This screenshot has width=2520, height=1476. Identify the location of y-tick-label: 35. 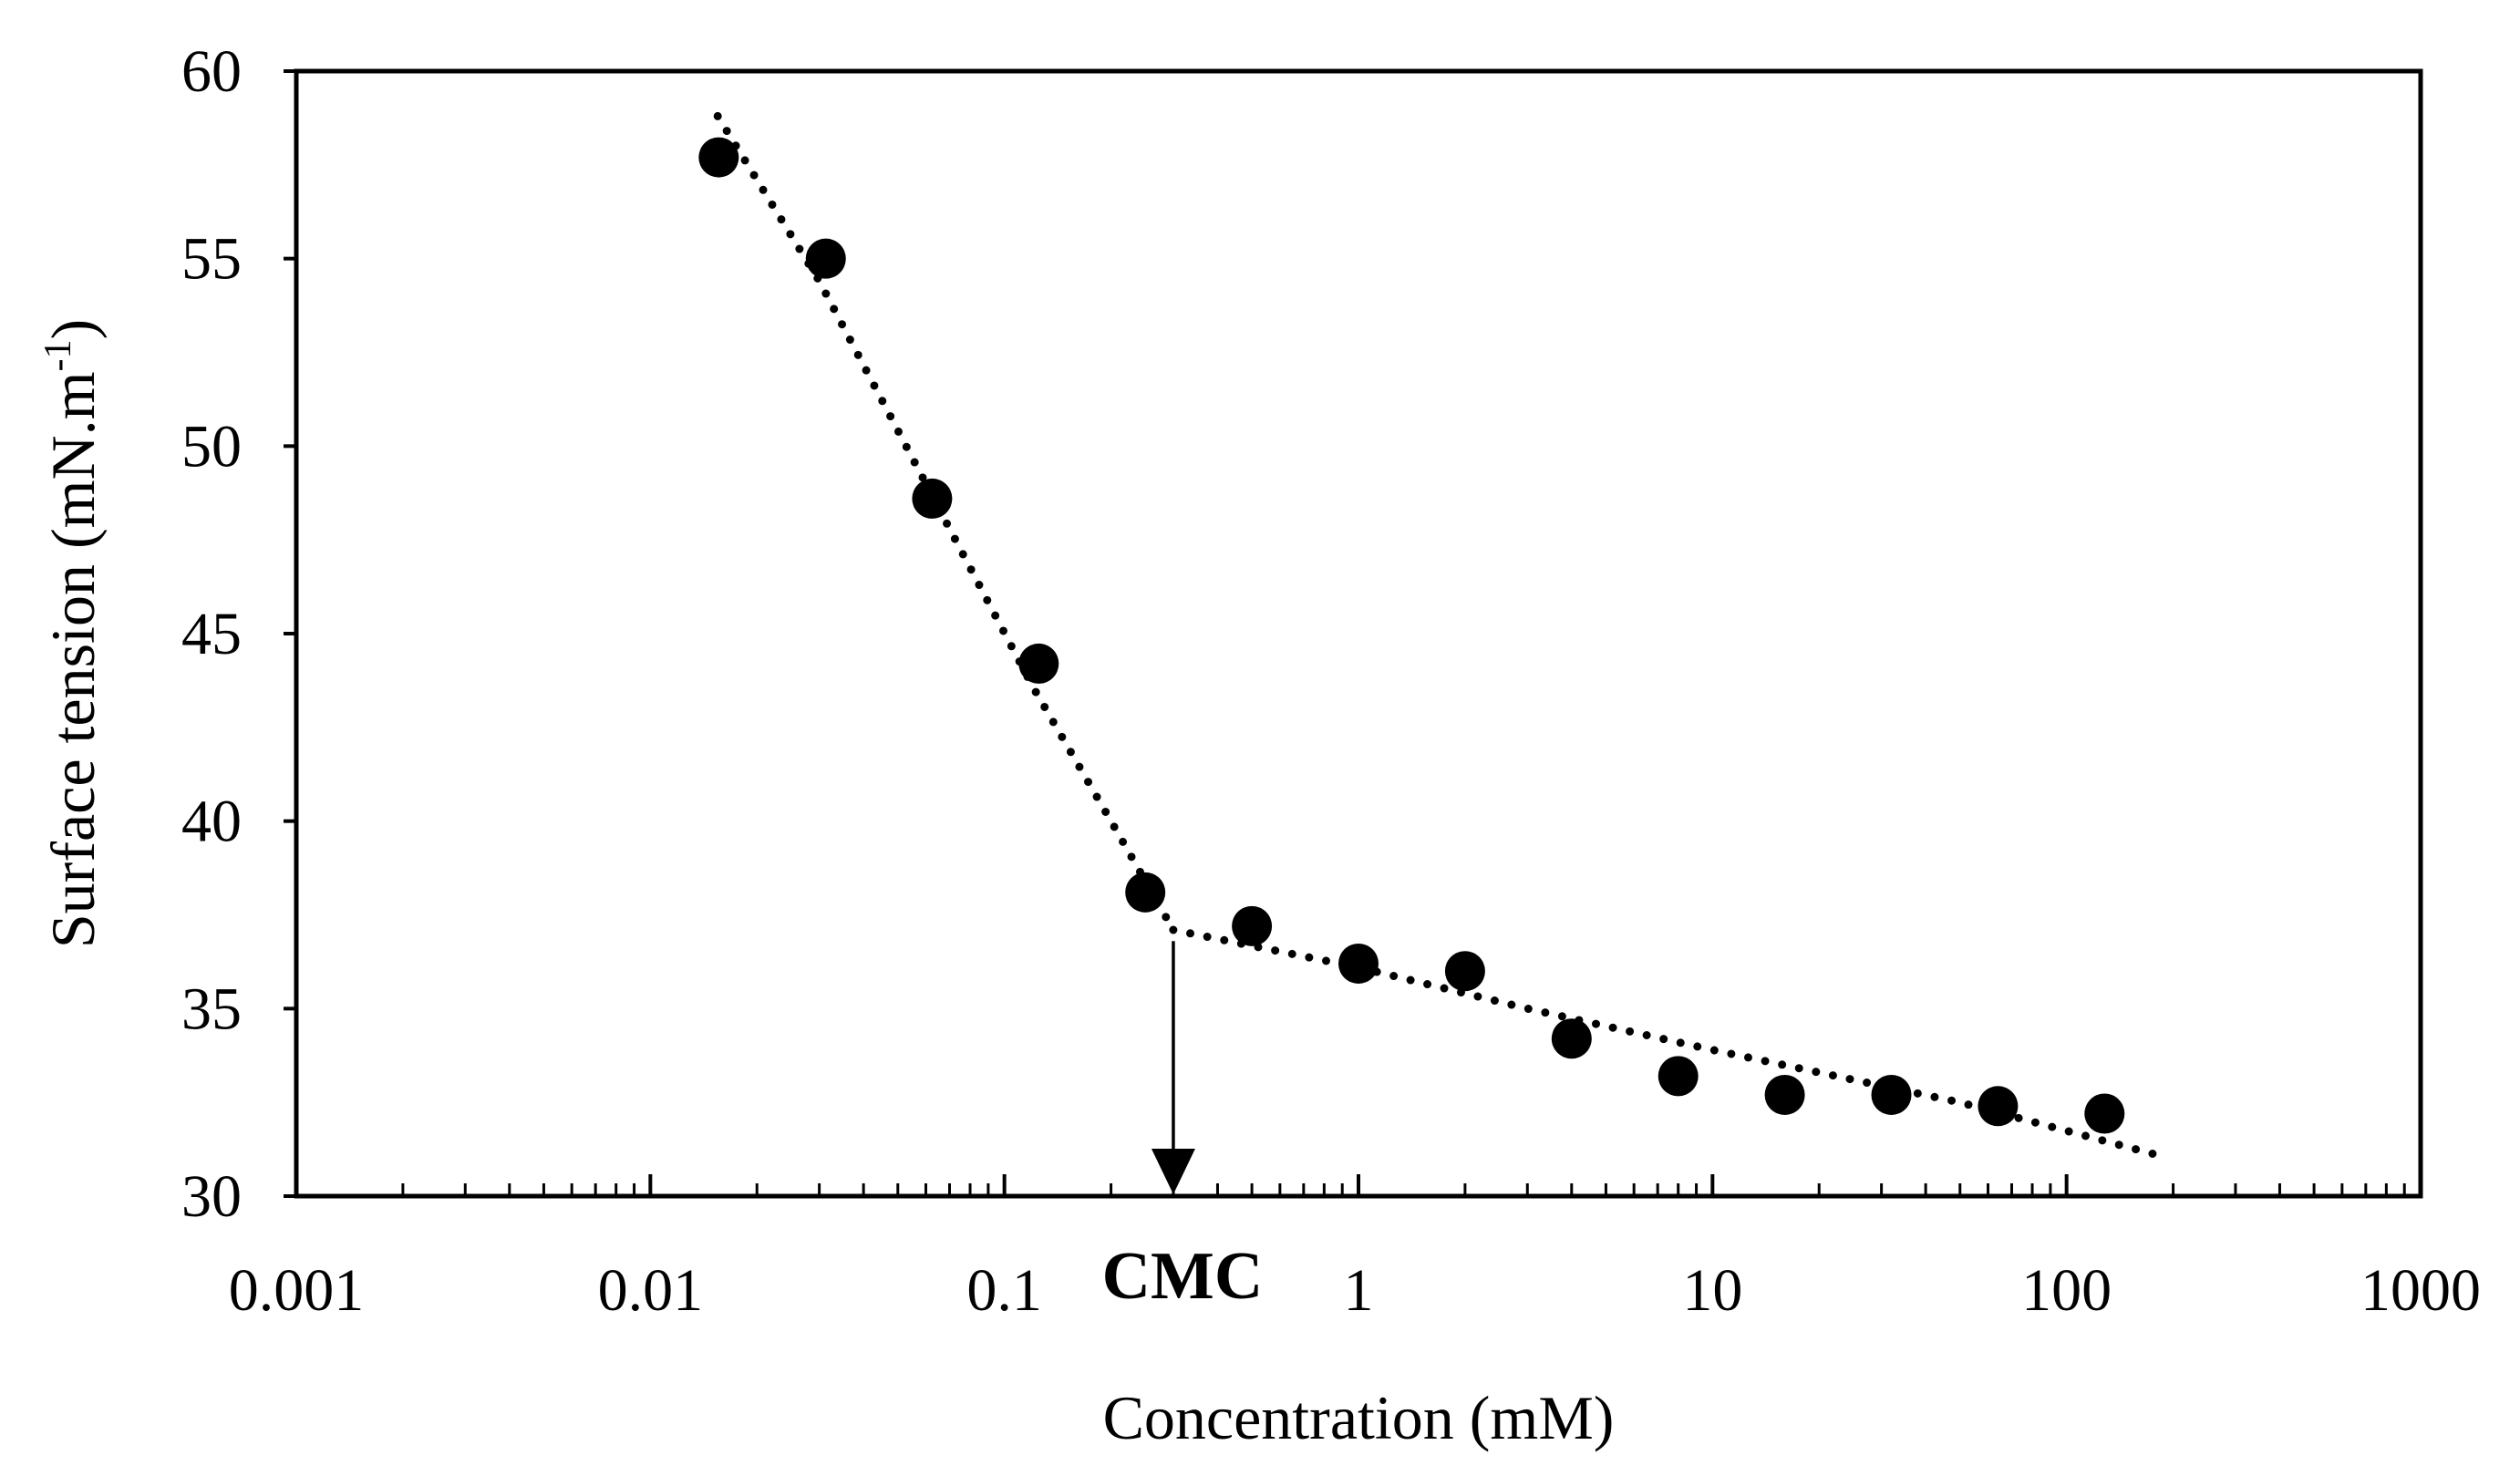
(212, 1009).